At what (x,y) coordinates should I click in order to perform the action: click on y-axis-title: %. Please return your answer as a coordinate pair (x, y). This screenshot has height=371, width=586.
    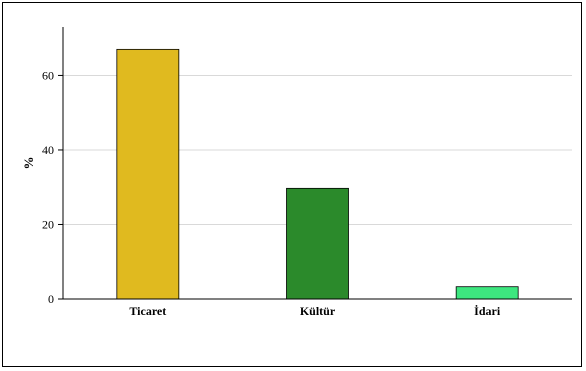
    Looking at the image, I should click on (28, 163).